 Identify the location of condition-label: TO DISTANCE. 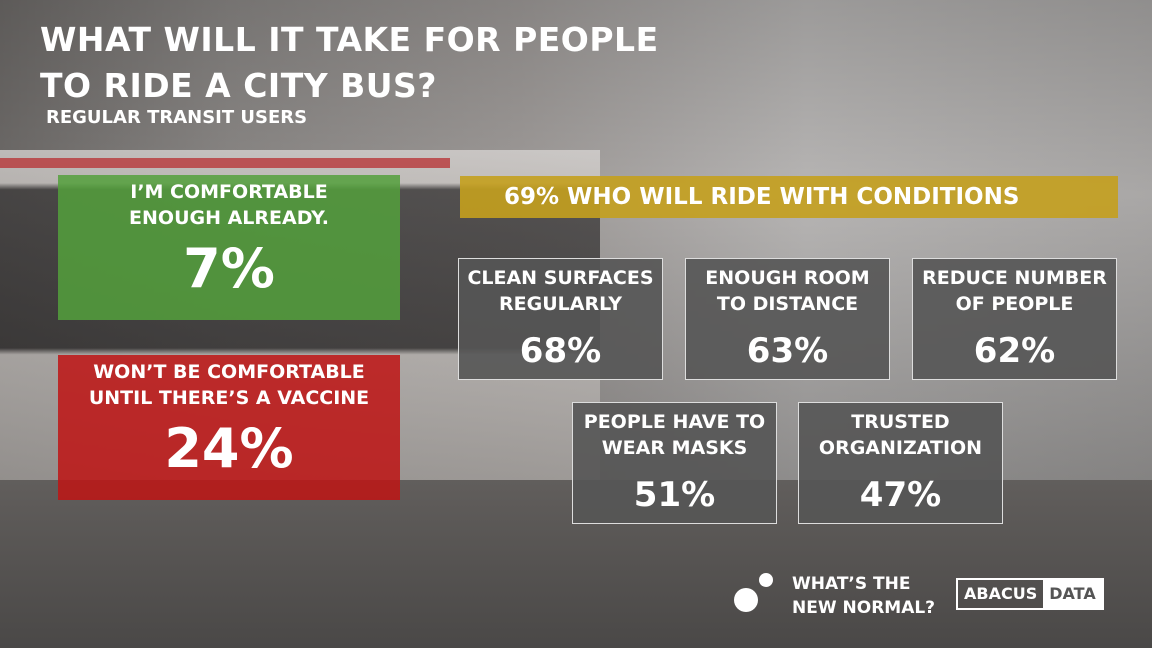
(787, 304).